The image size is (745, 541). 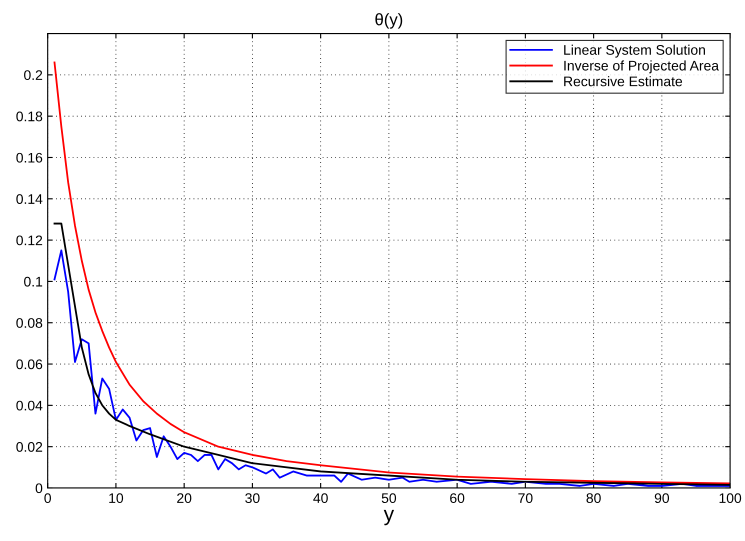 What do you see at coordinates (47, 498) in the screenshot?
I see `x-tick-label: 0` at bounding box center [47, 498].